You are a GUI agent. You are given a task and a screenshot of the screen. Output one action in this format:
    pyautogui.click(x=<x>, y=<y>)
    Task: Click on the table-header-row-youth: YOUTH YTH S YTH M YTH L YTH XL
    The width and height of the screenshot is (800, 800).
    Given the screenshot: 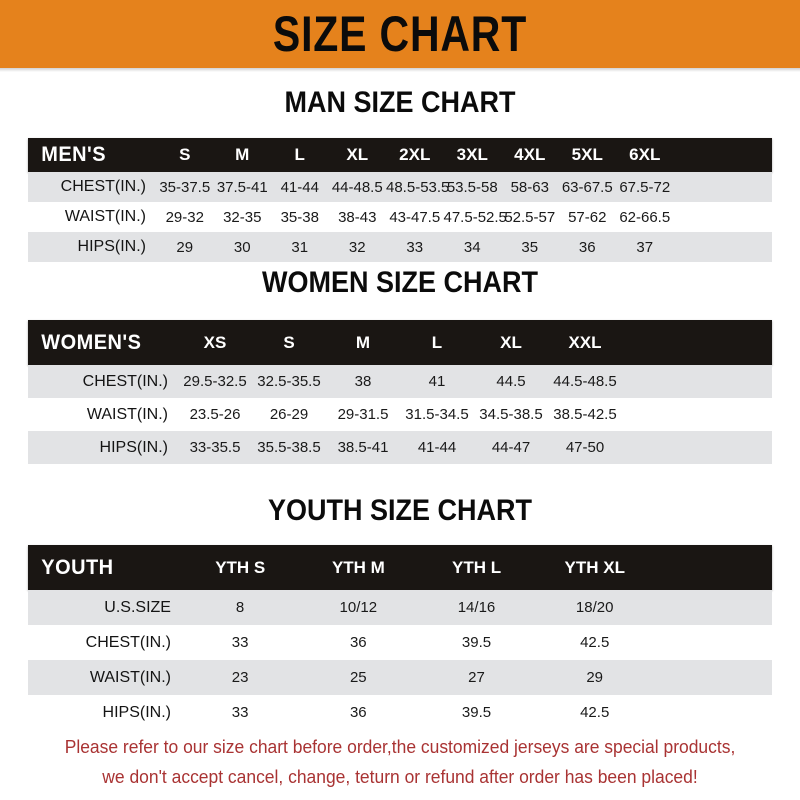 What is the action you would take?
    pyautogui.click(x=400, y=567)
    